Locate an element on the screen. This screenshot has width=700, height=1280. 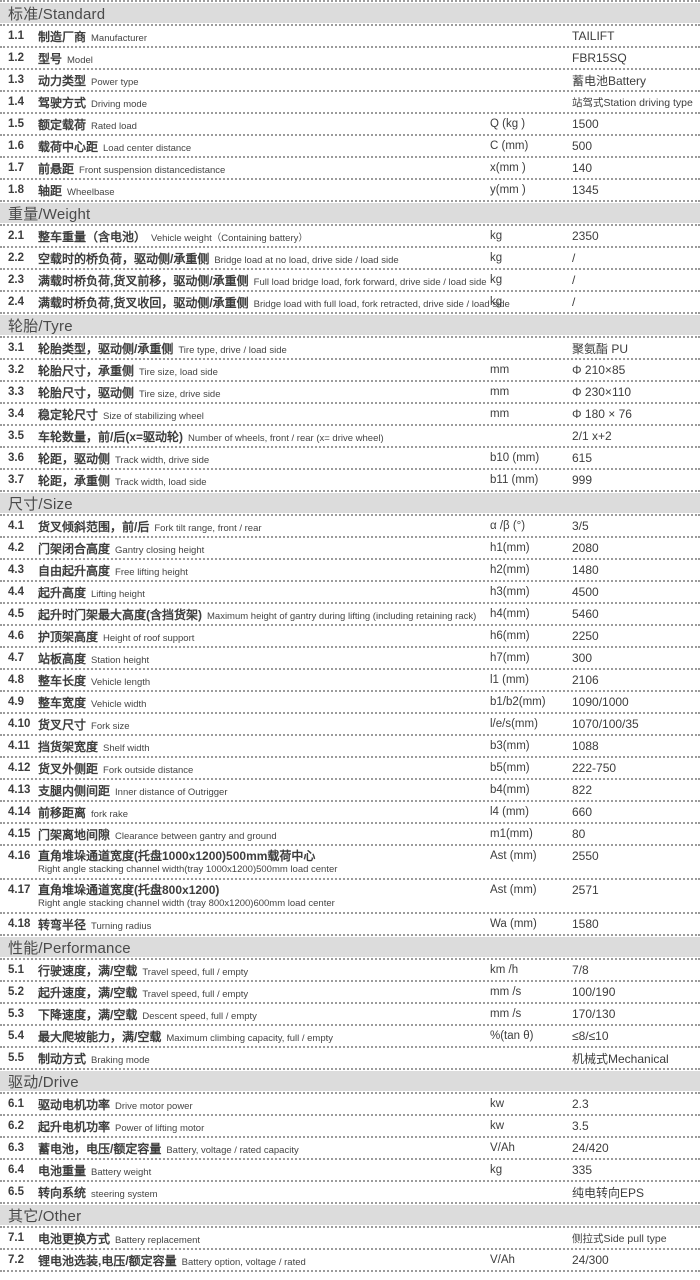
row-label-en: Shelf width is located at coordinates (126, 748).